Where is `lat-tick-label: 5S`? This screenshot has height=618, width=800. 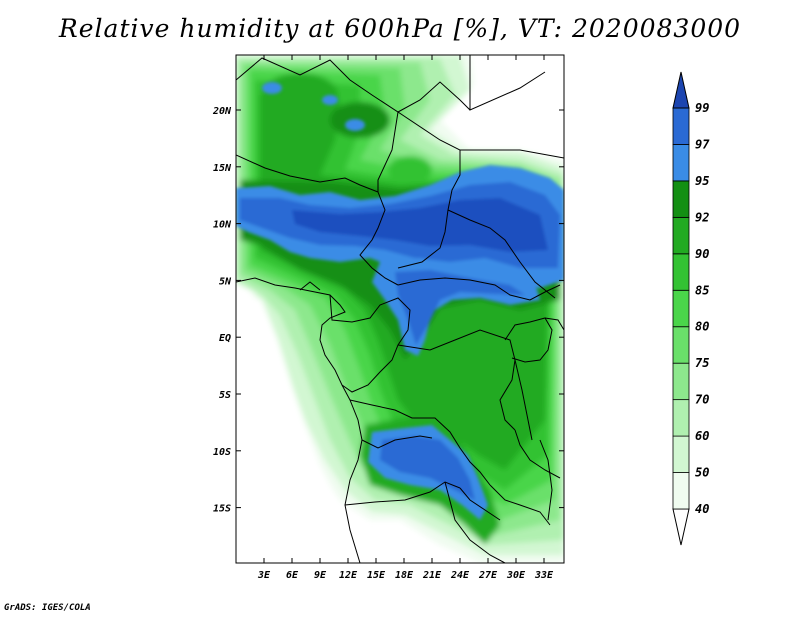 lat-tick-label: 5S is located at coordinates (225, 395).